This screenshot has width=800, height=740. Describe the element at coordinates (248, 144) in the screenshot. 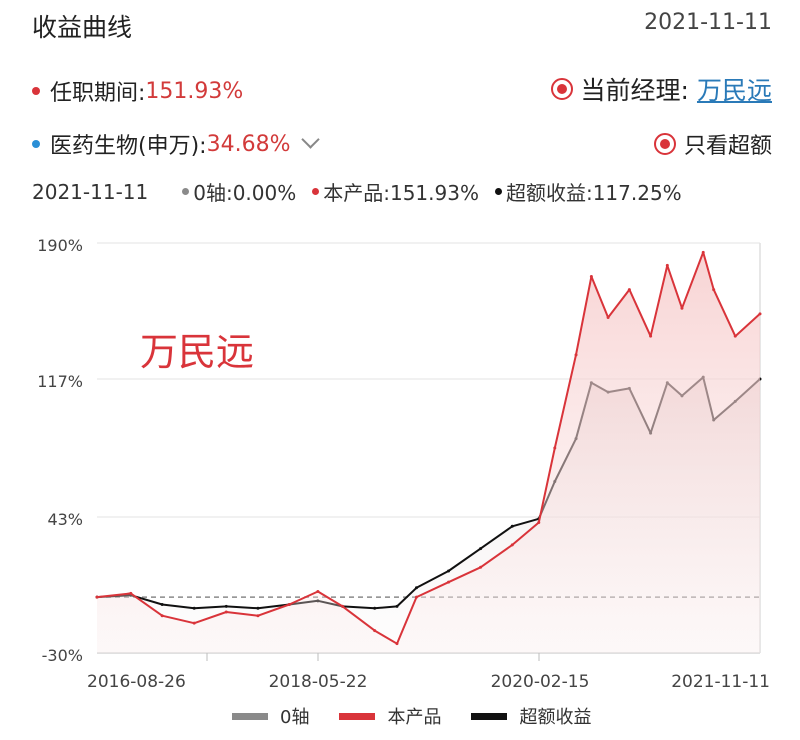

I see `benchmark-value: 34.68%` at that location.